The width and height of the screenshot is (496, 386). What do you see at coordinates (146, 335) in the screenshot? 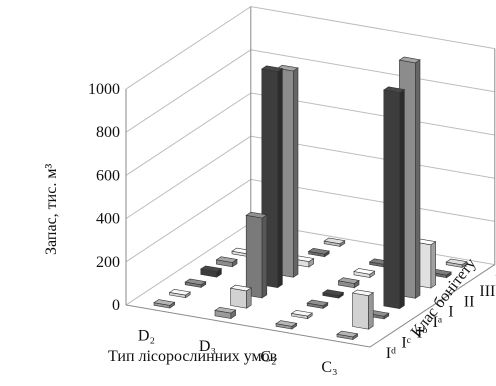
I see `x-category-label: D₂` at bounding box center [146, 335].